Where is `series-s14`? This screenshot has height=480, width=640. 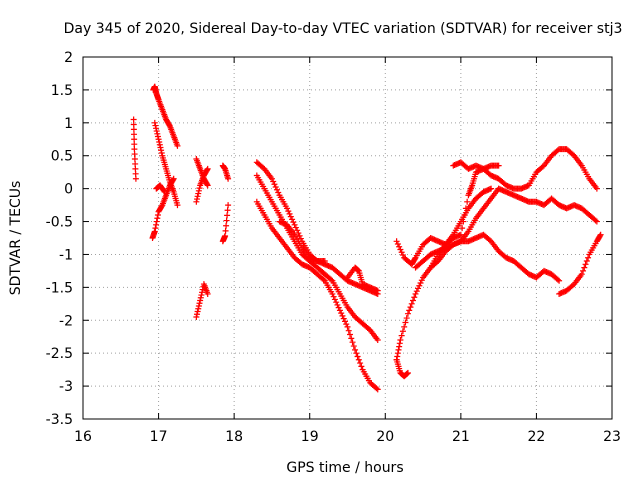
series-s14 is located at coordinates (302, 241).